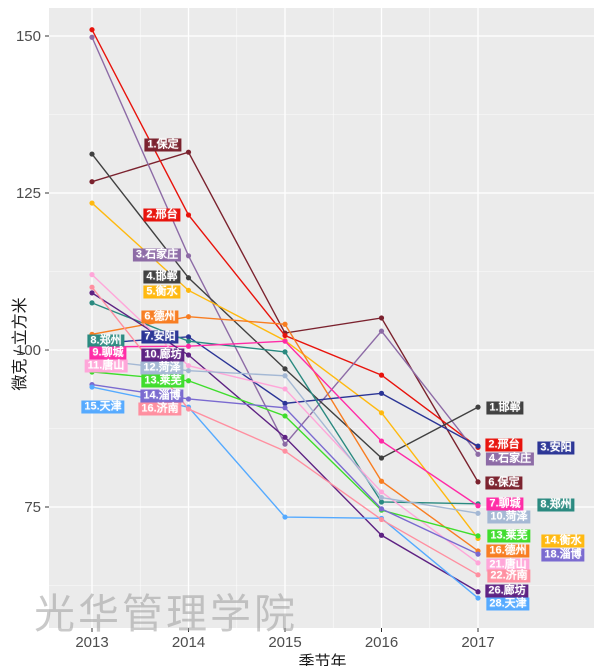 This screenshot has width=600, height=666. Describe the element at coordinates (285, 437) in the screenshot. I see `series-point-廊坊-2015` at that location.